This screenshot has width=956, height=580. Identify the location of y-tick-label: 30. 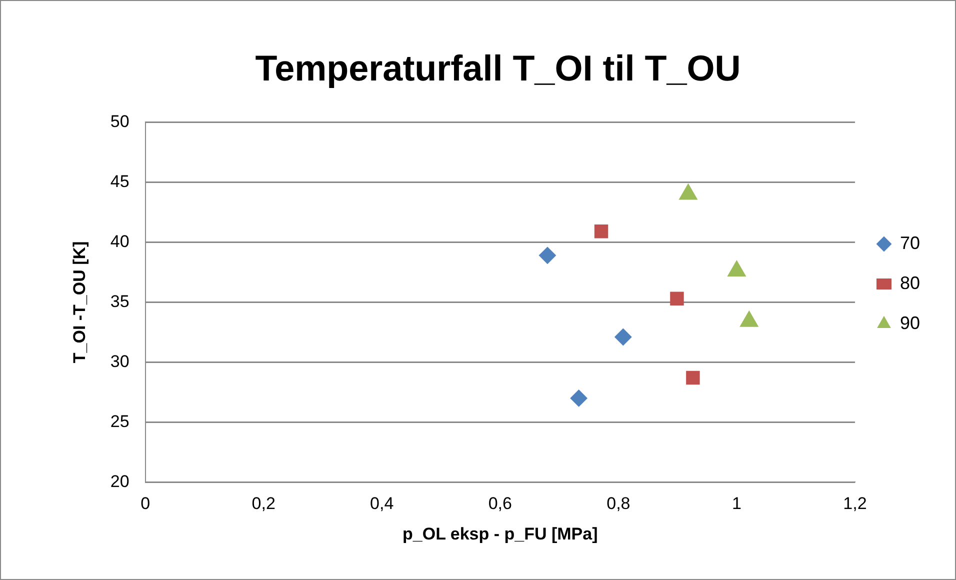
(120, 361).